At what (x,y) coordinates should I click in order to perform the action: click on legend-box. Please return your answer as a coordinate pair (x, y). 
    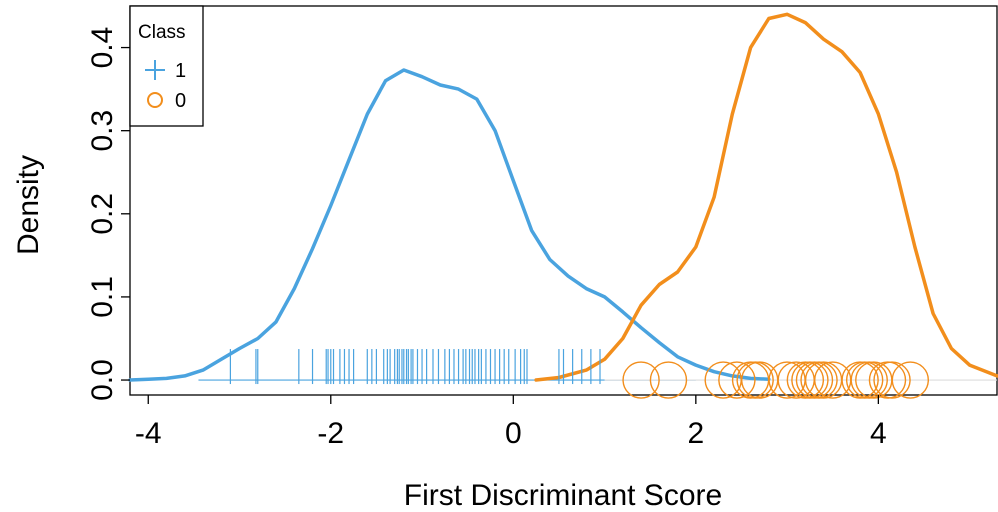
    Looking at the image, I should click on (166, 66).